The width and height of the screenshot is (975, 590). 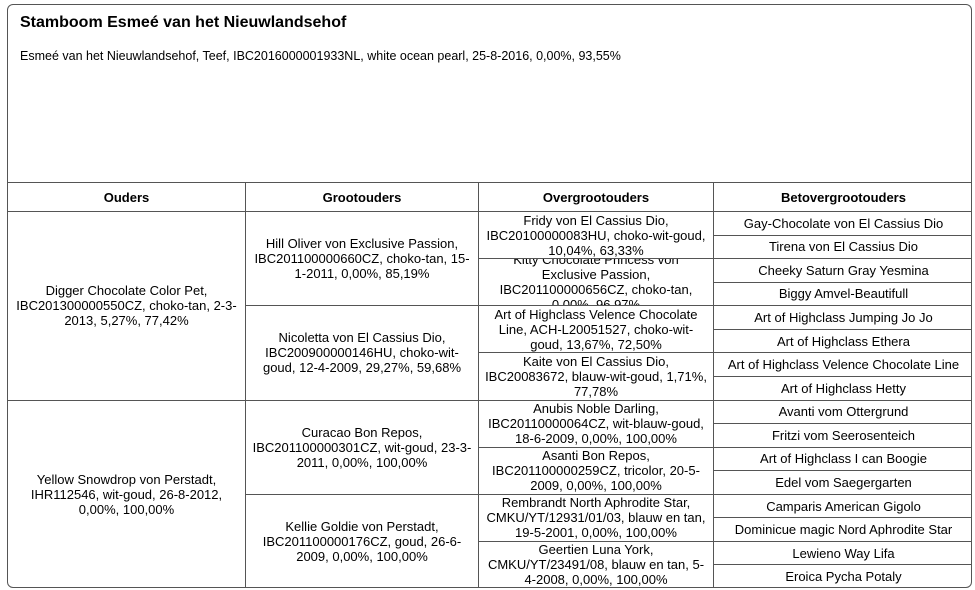 I want to click on great-great-grandparent-cell: Lewieno Way Lifa, so click(x=842, y=553).